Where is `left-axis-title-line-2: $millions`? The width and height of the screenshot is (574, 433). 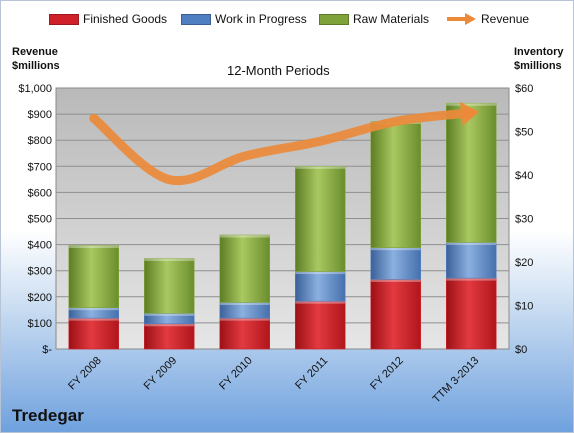 left-axis-title-line-2: $millions is located at coordinates (36, 66).